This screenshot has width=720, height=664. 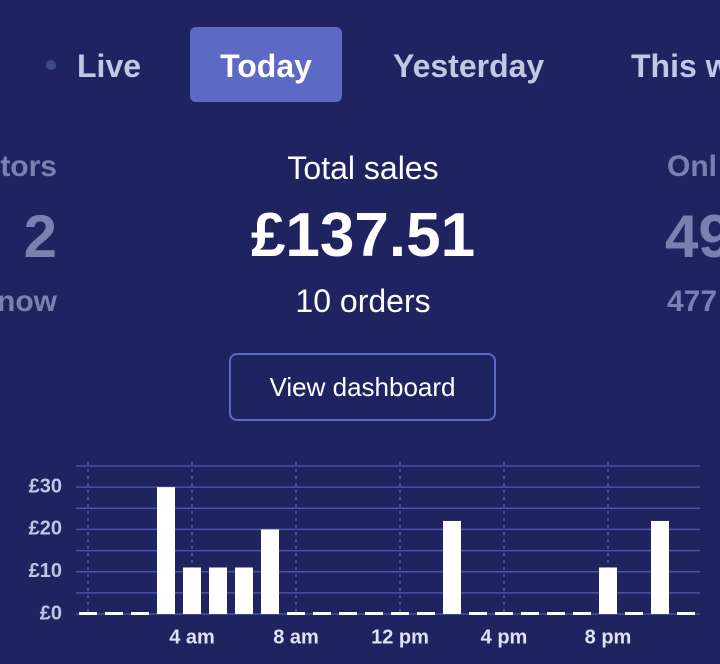 What do you see at coordinates (109, 66) in the screenshot?
I see `tab: Live` at bounding box center [109, 66].